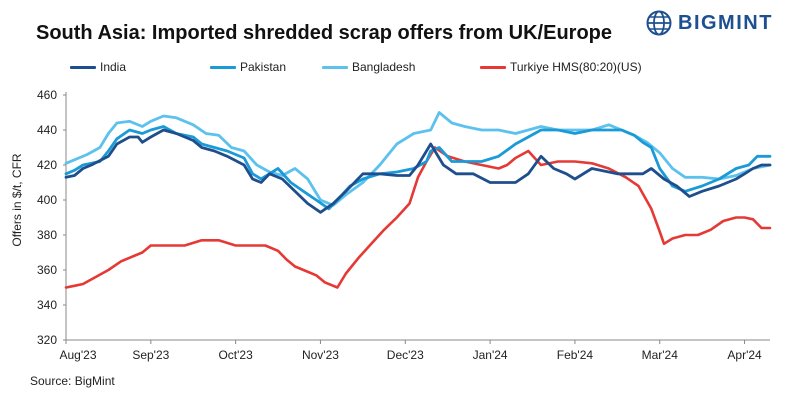 This screenshot has width=798, height=400. What do you see at coordinates (47, 200) in the screenshot?
I see `y-tick-label: 400` at bounding box center [47, 200].